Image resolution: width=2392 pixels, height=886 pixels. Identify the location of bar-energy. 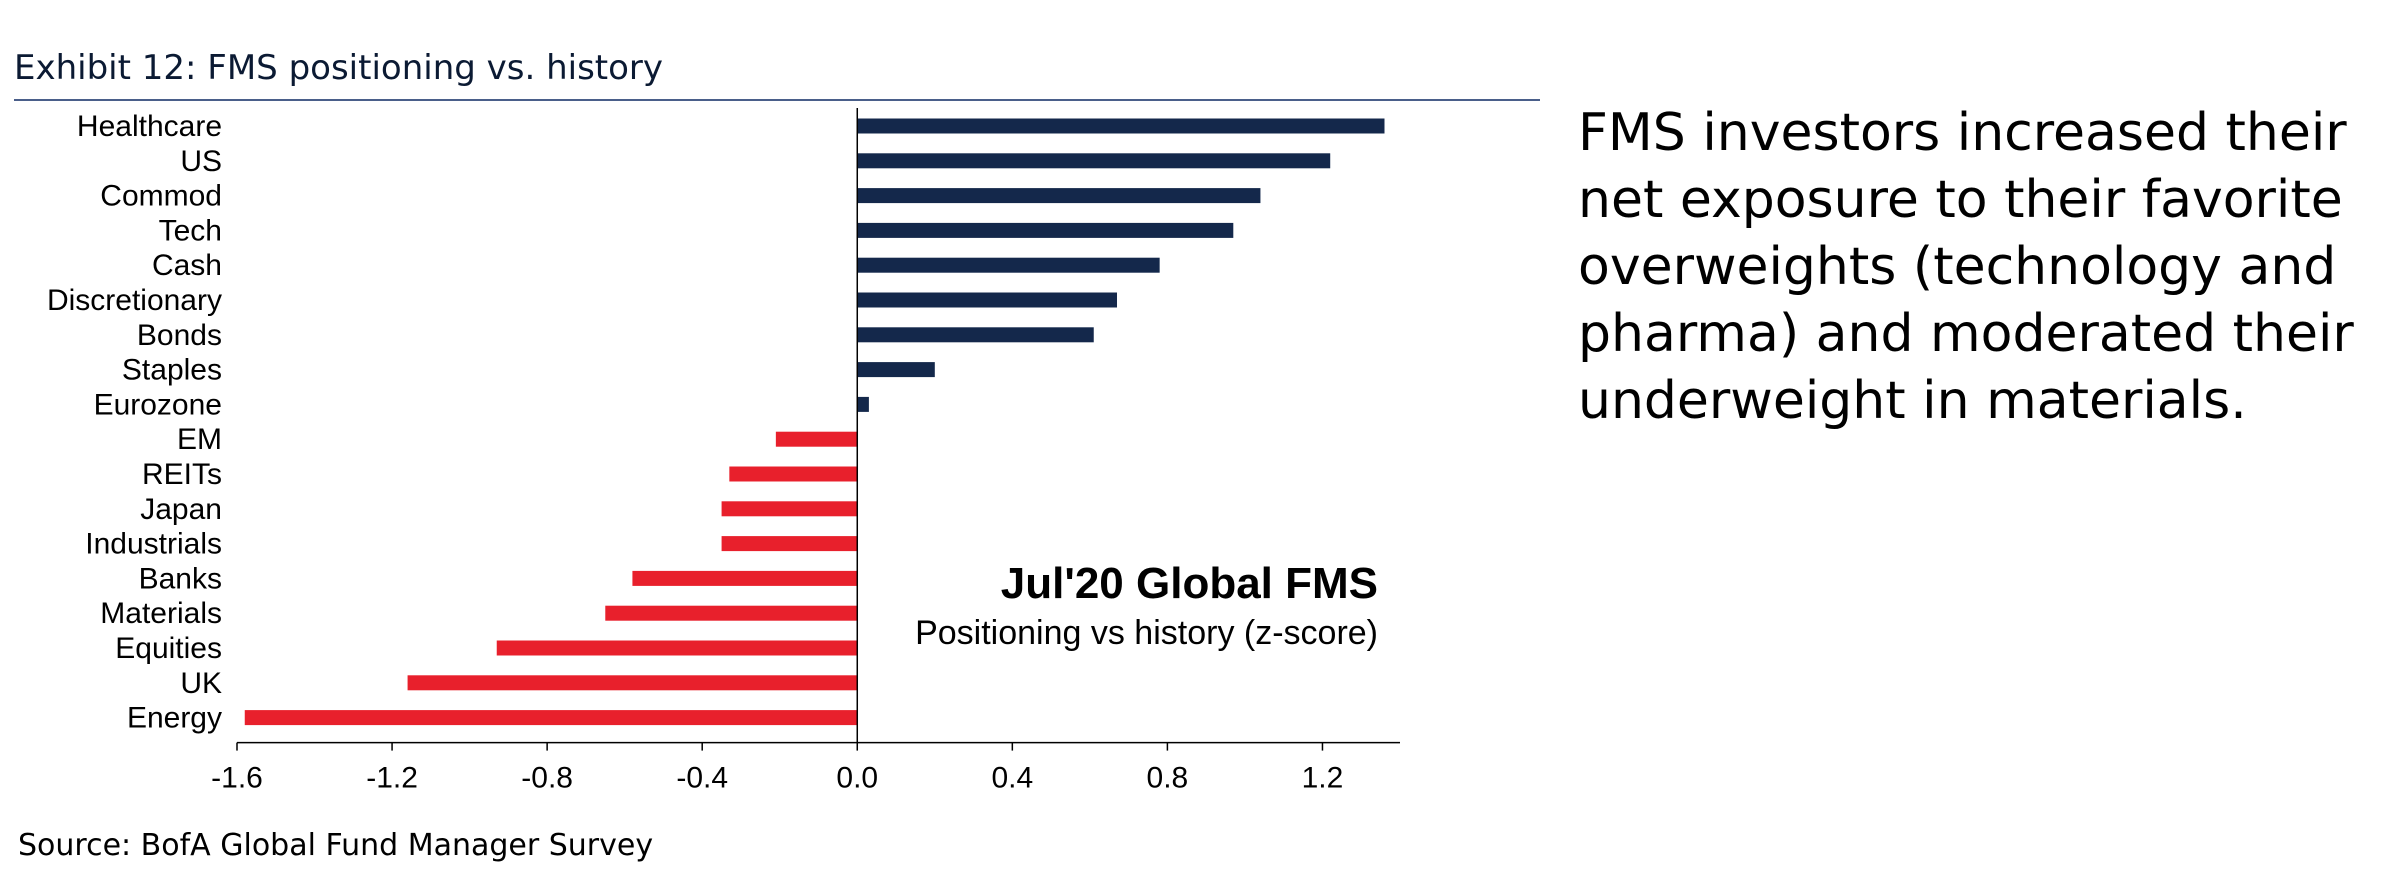
(551, 718).